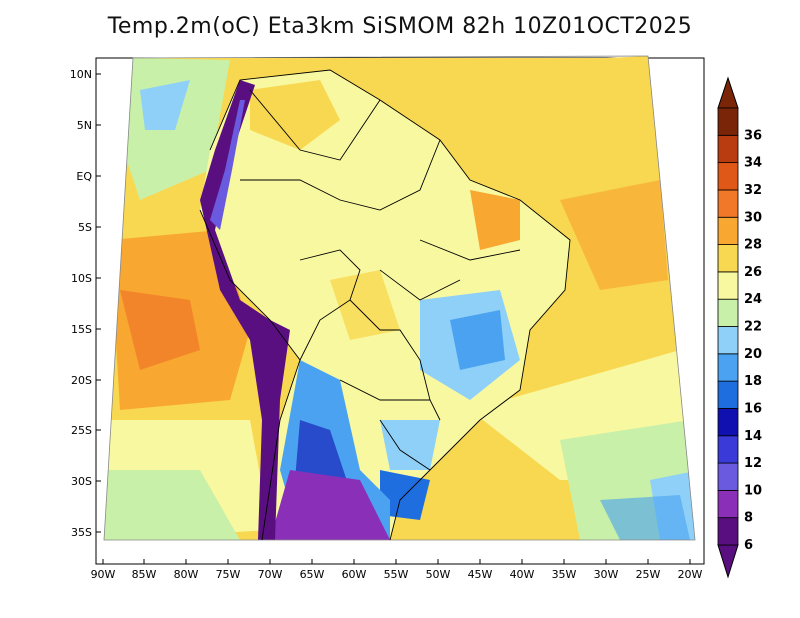  What do you see at coordinates (753, 299) in the screenshot?
I see `colorbar-label: 24` at bounding box center [753, 299].